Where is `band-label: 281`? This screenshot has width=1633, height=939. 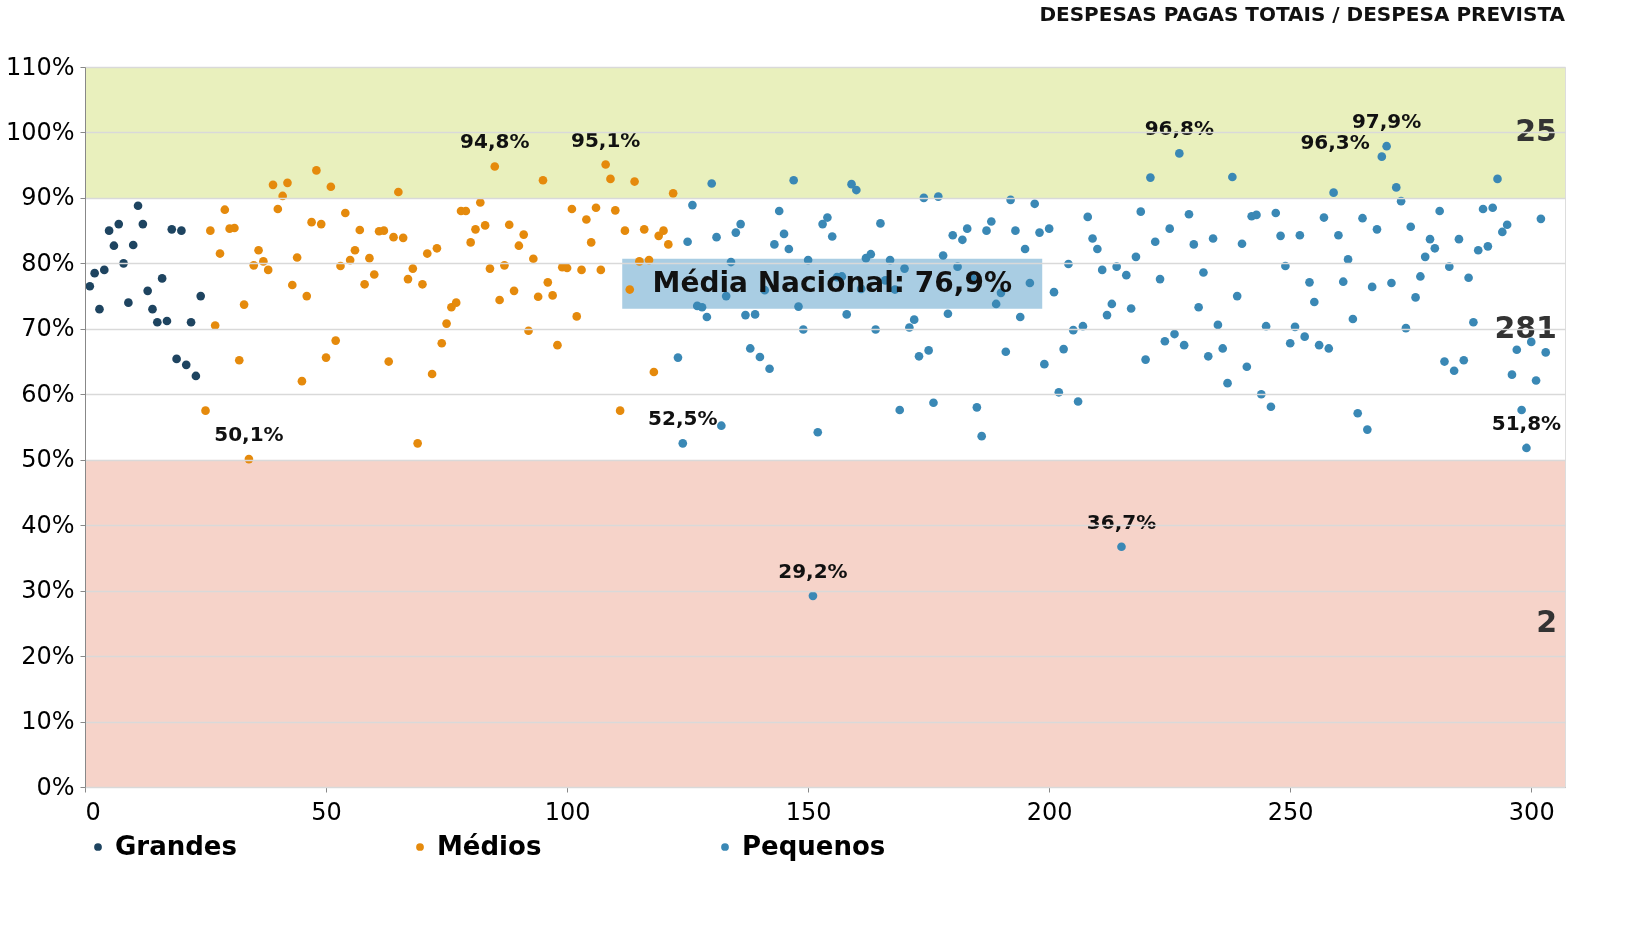 band-label: 281 is located at coordinates (1525, 327).